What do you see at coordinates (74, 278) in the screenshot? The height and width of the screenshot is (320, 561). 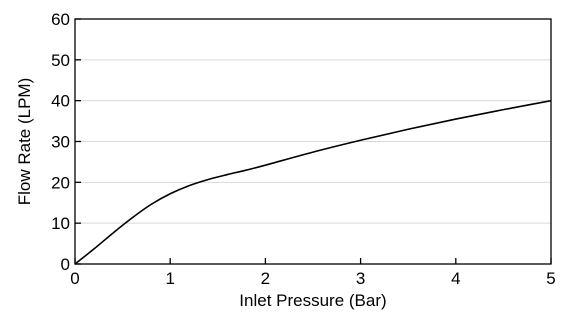 I see `x-tick-label: 0` at bounding box center [74, 278].